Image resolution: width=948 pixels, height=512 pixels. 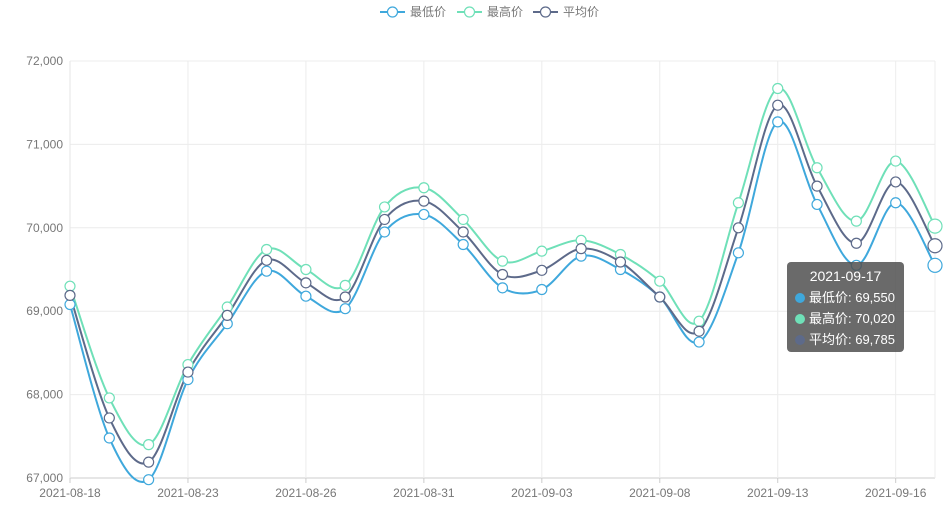 I want to click on tooltip-date: 2021-09-17, so click(x=845, y=276).